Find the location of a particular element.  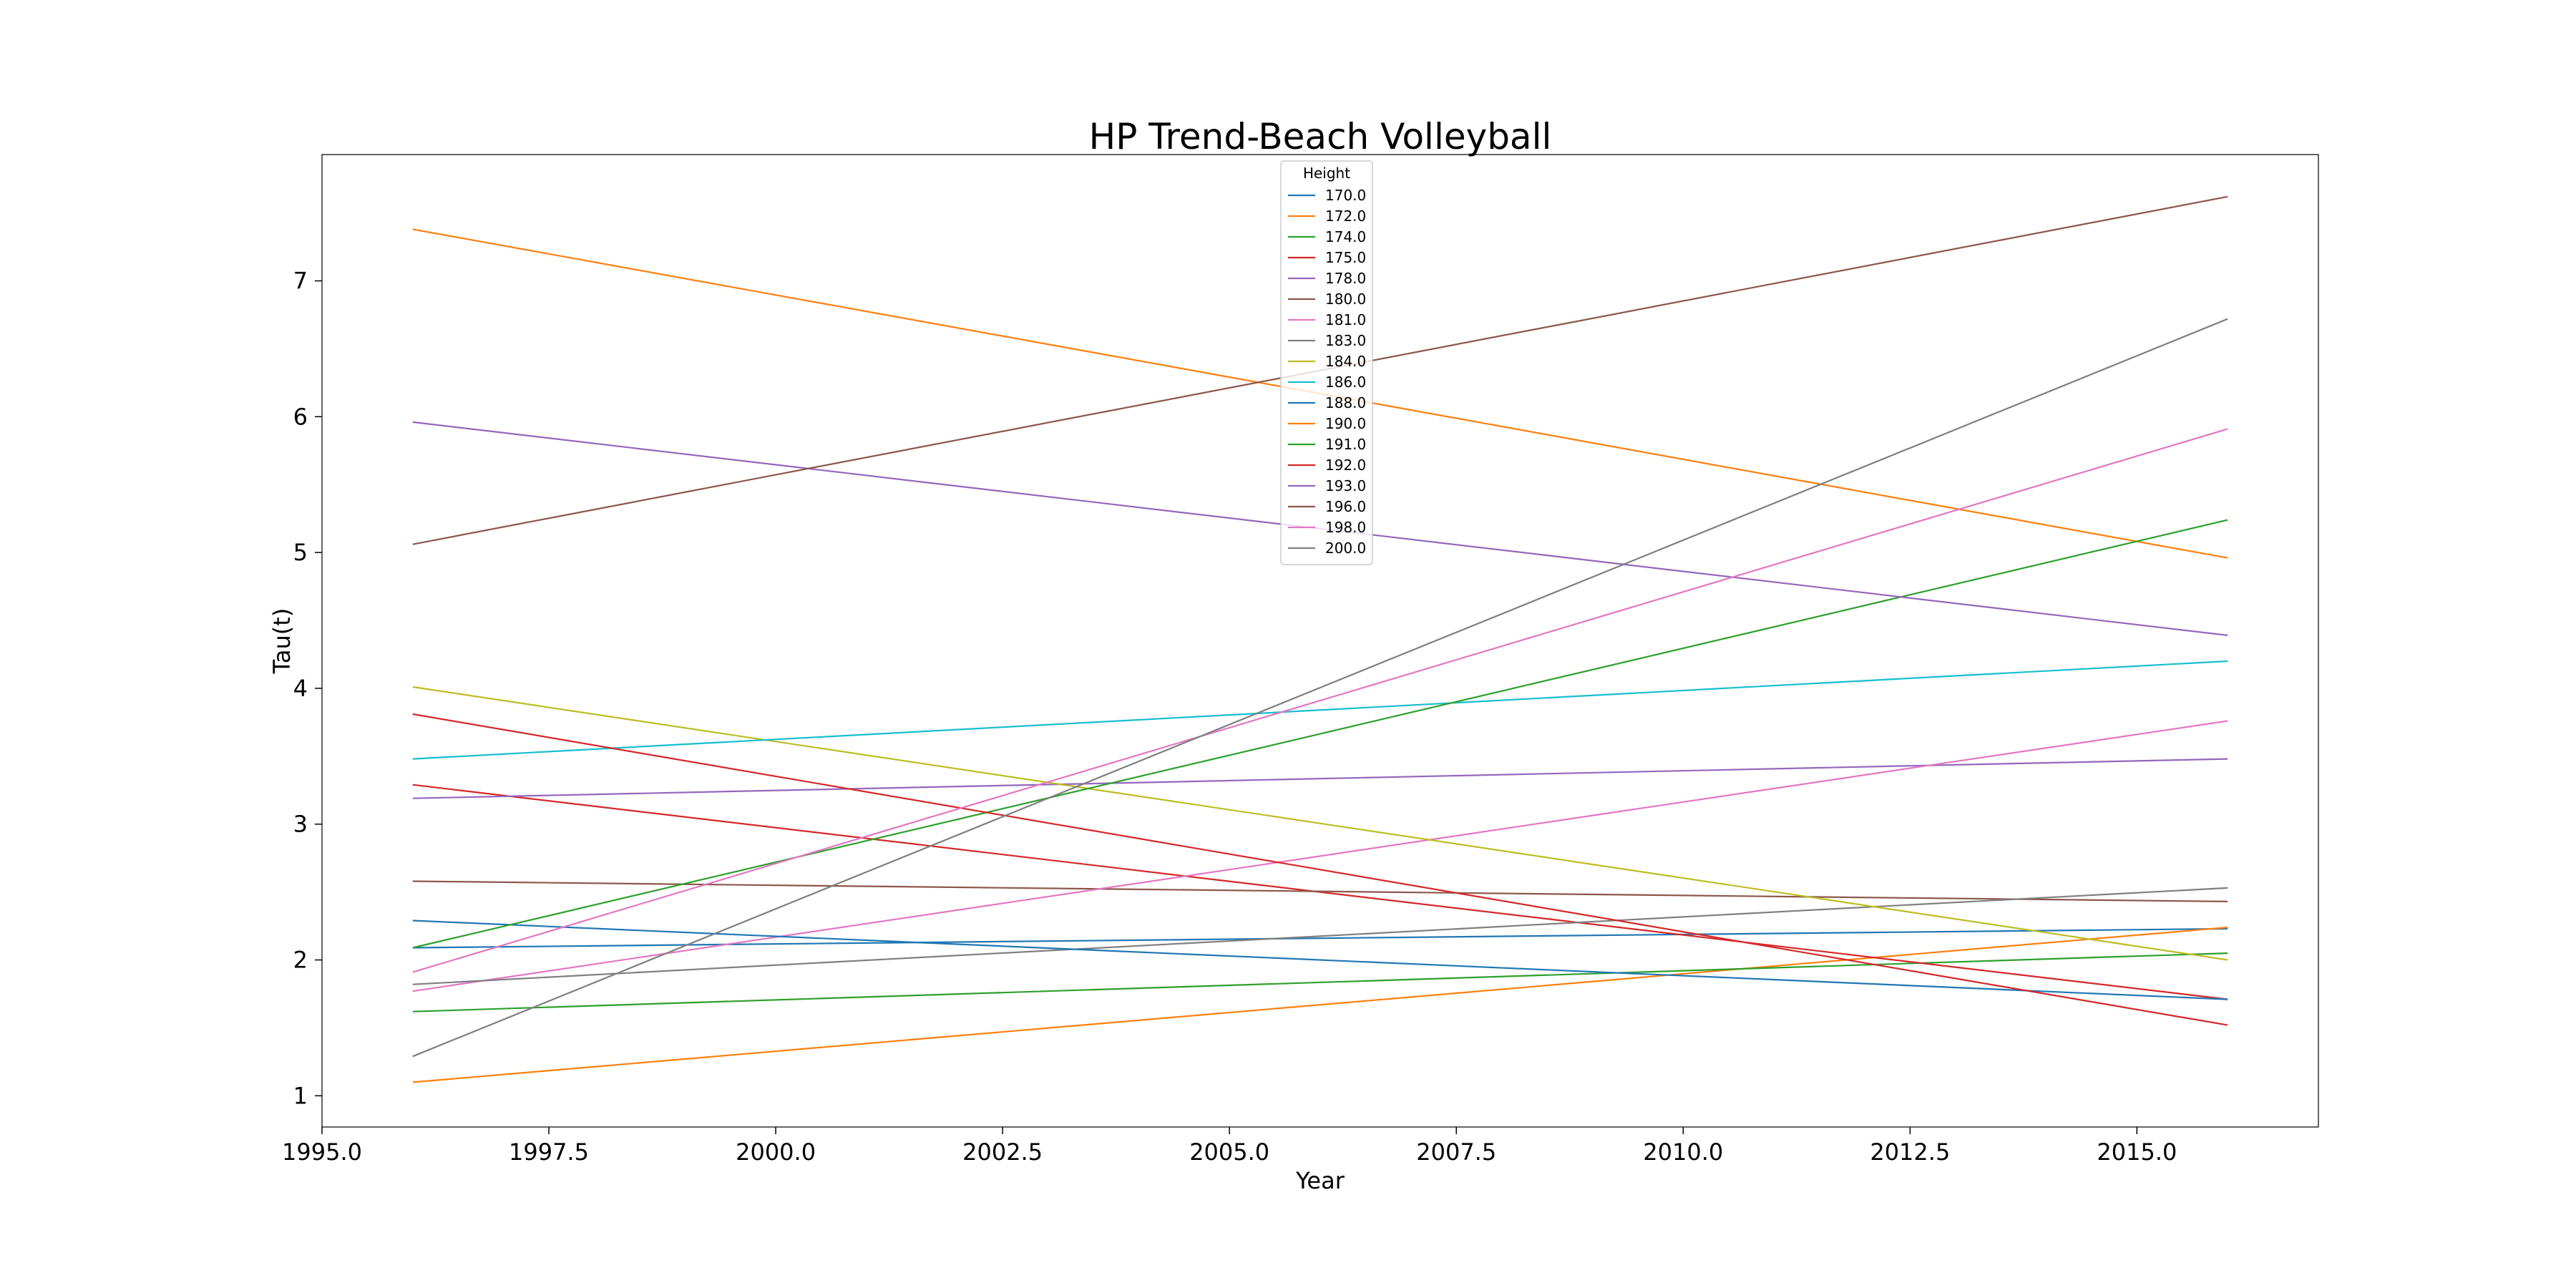

series-line-172.0 is located at coordinates (1320, 1004).